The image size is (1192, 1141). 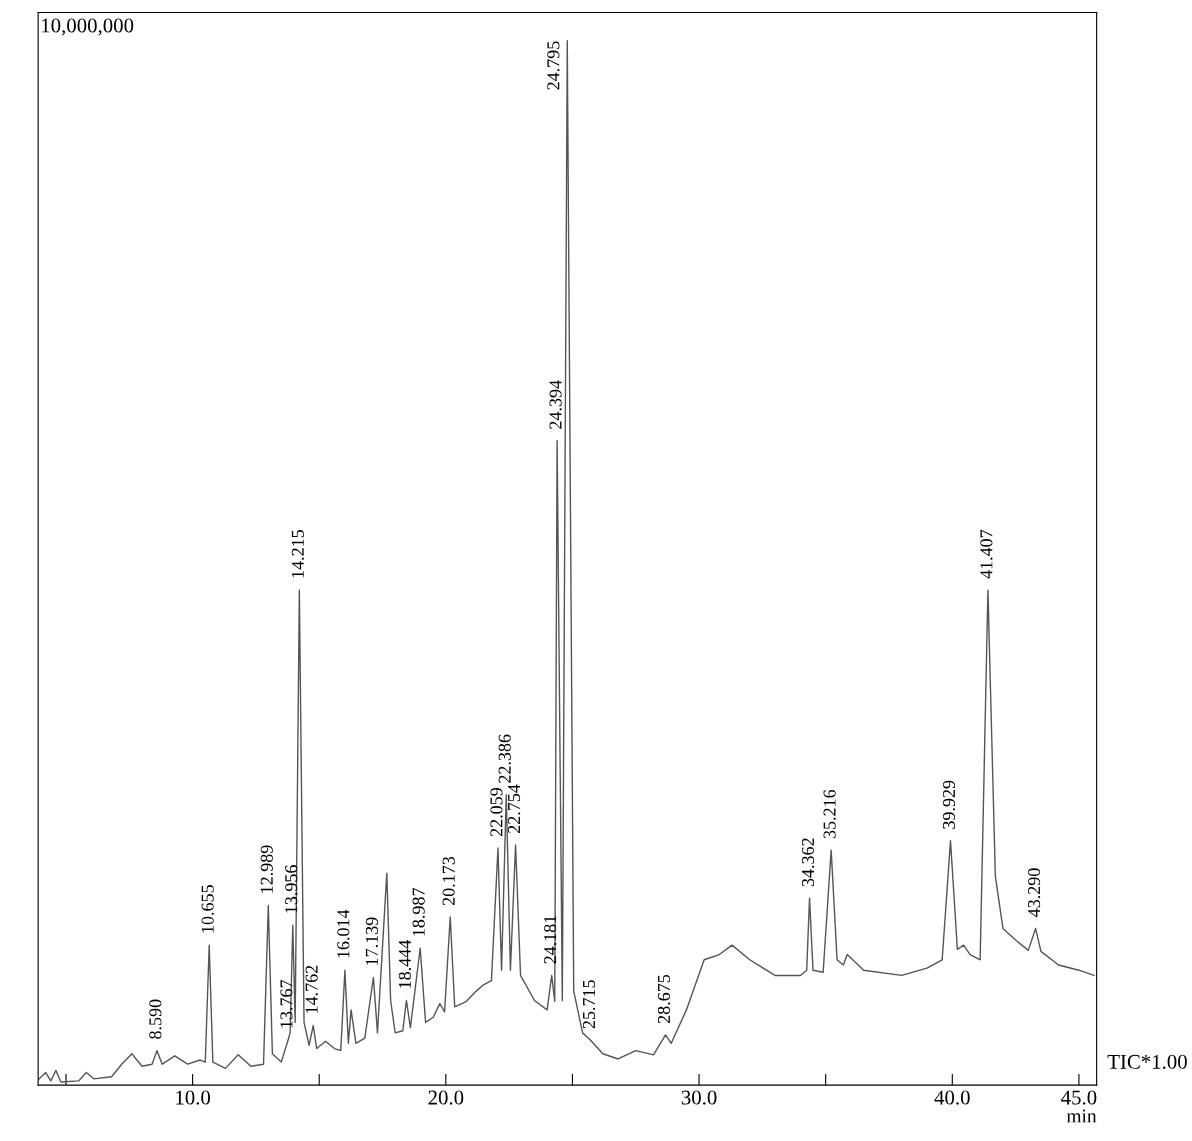 I want to click on annotation: 20.173, so click(x=448, y=881).